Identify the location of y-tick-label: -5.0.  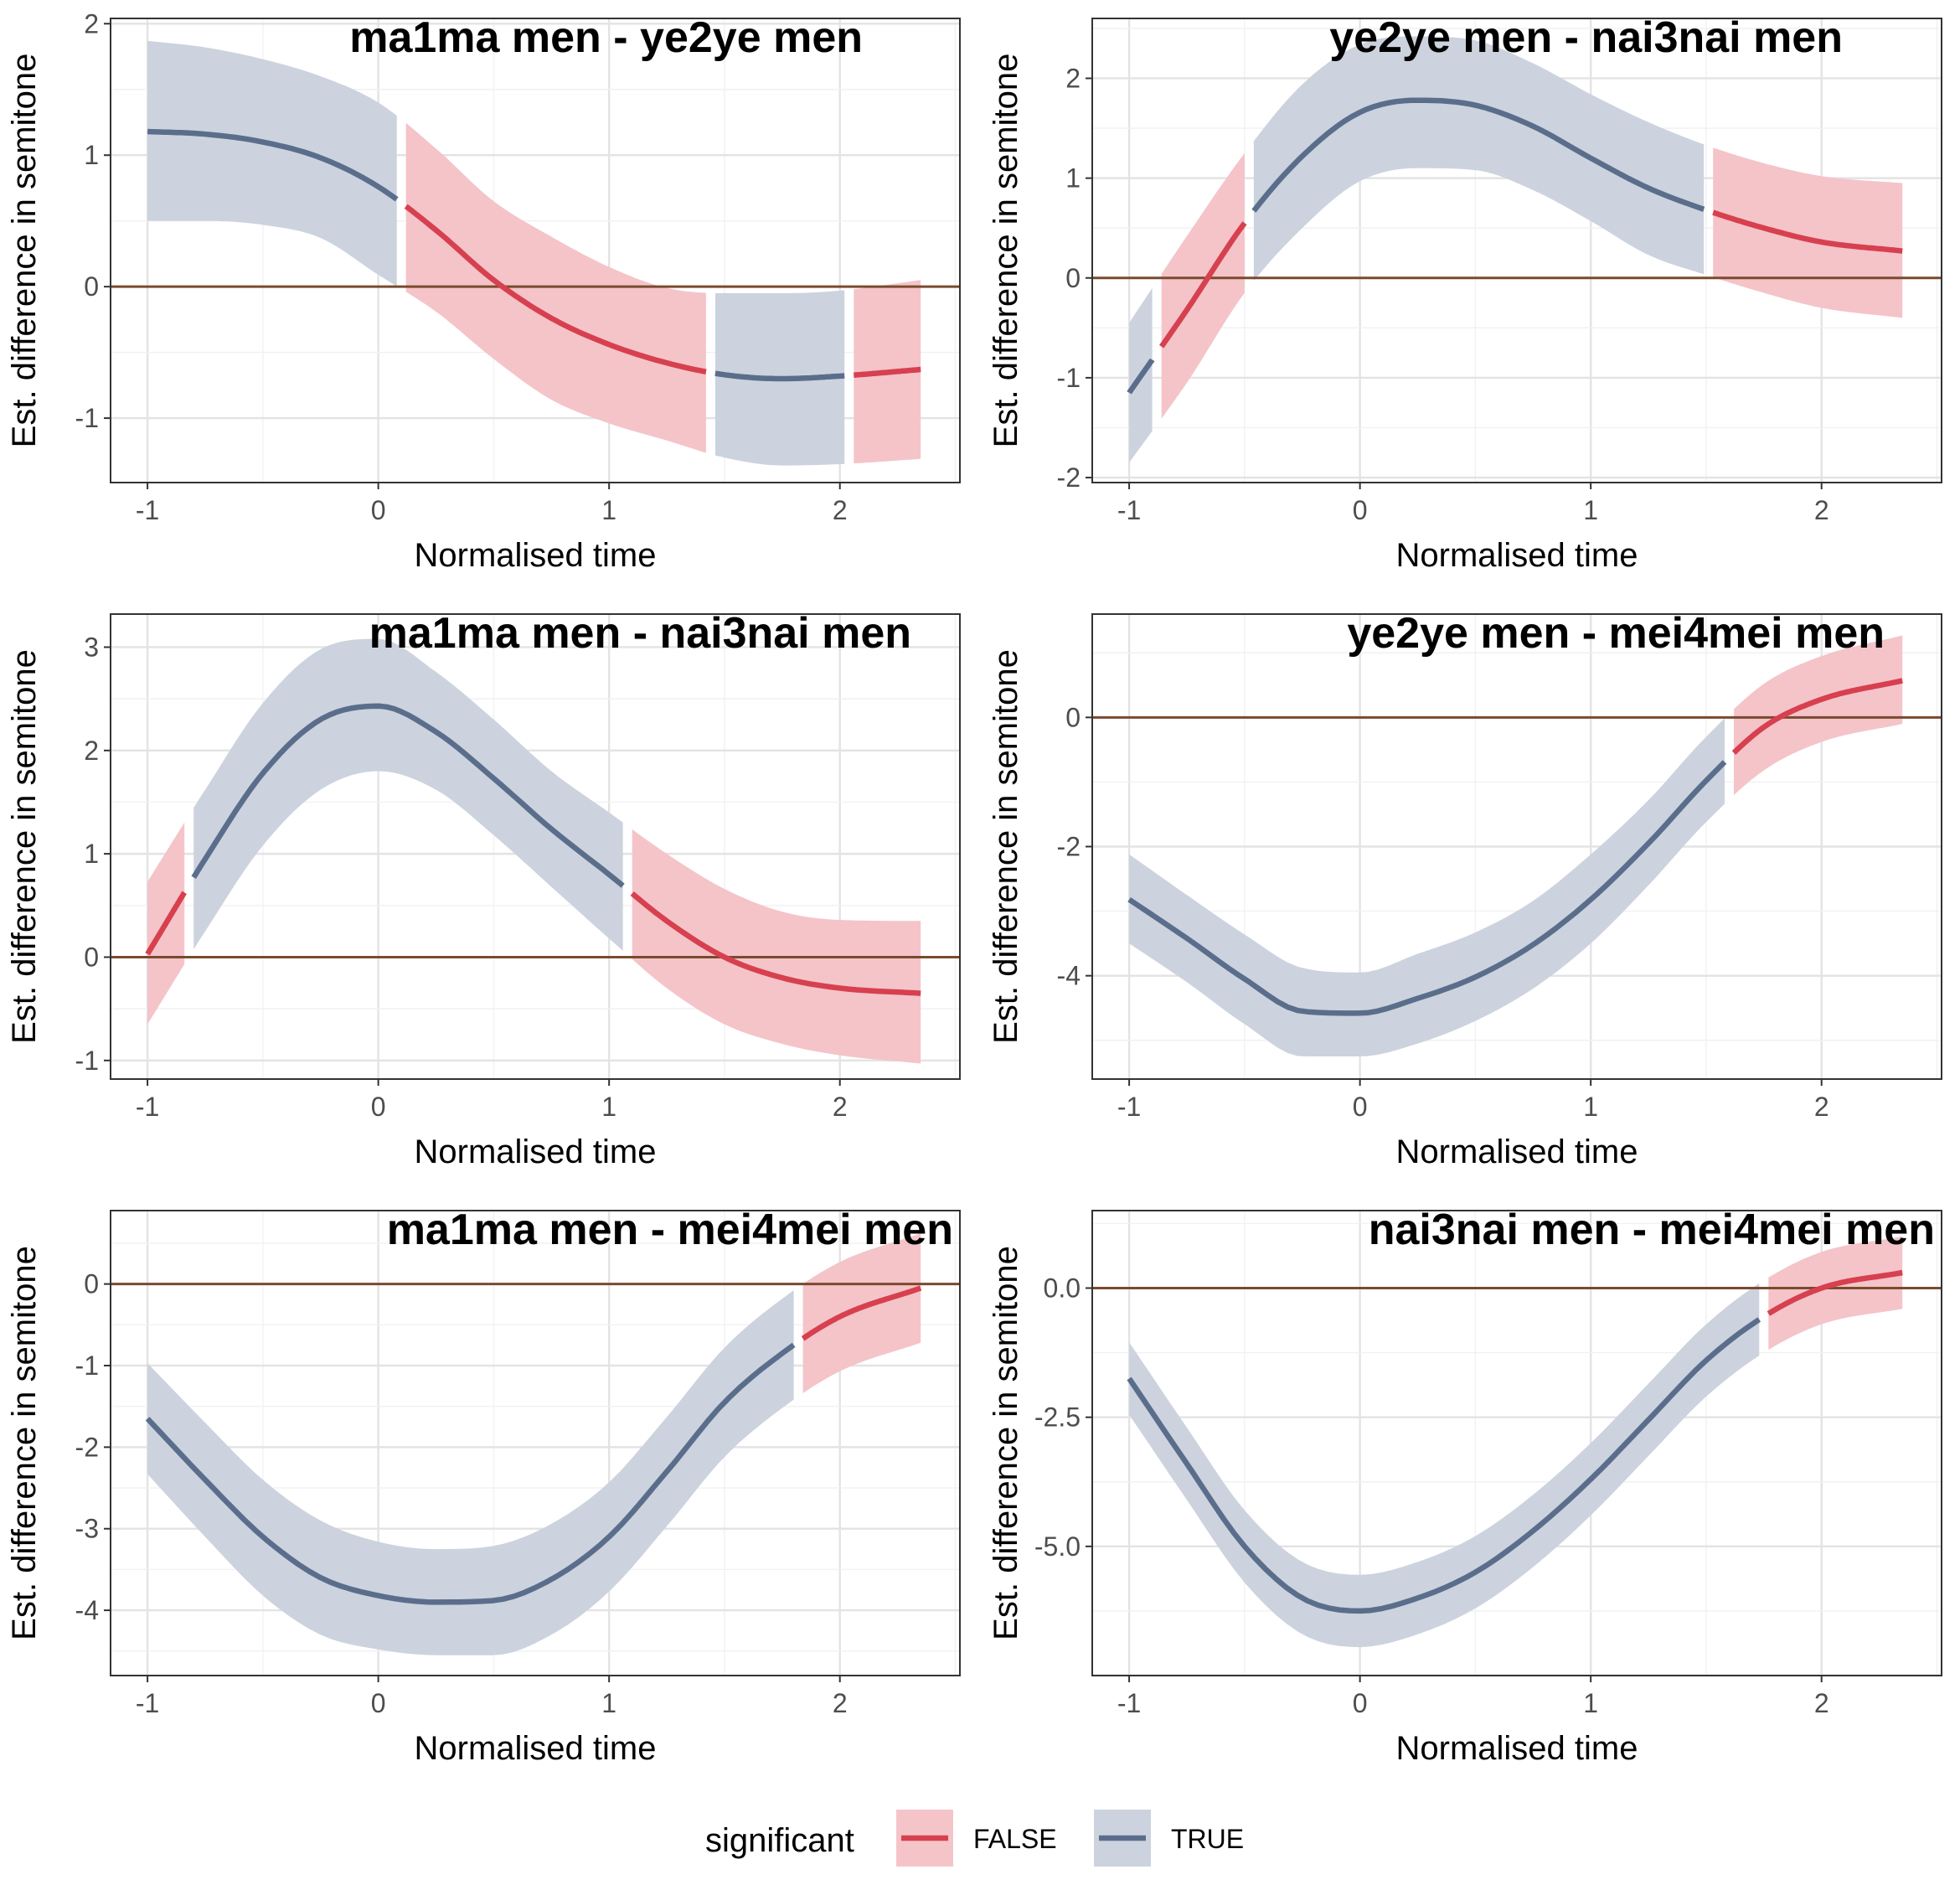
(1057, 1546).